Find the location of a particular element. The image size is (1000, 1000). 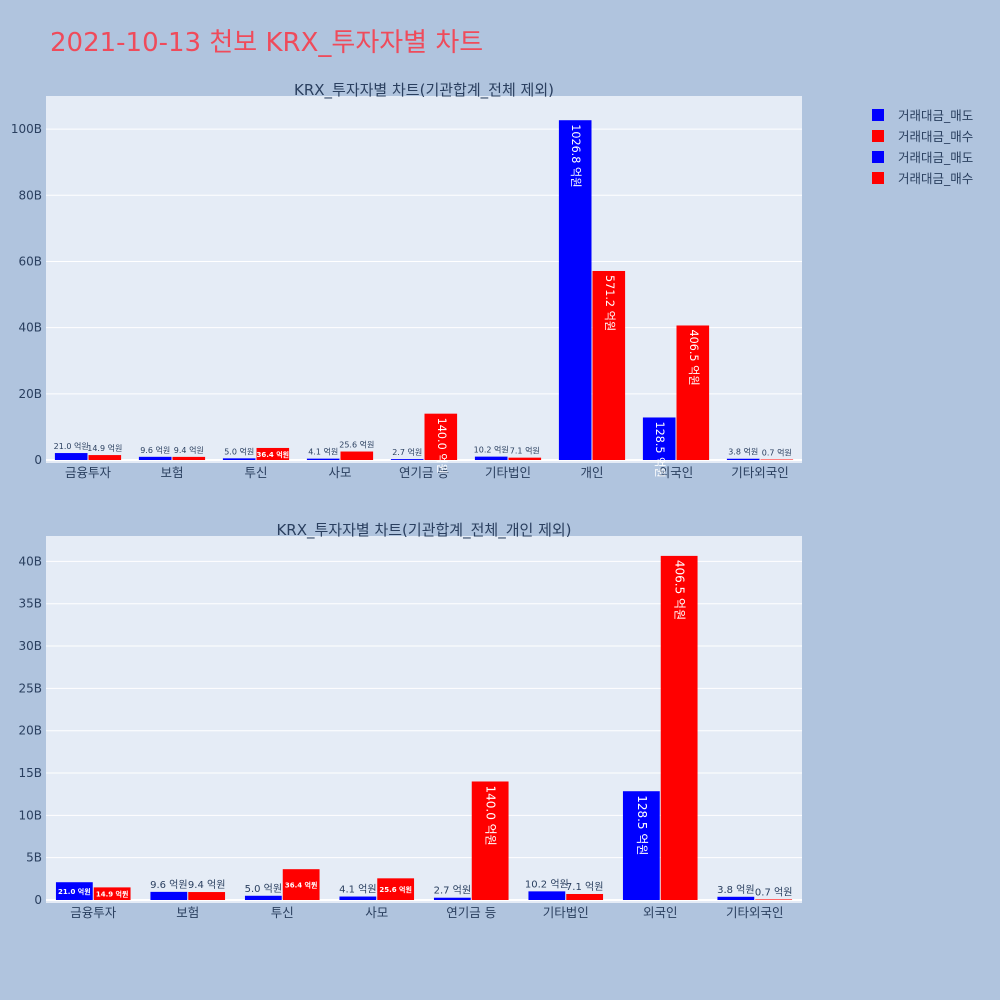

y-tick-label: 30B is located at coordinates (30, 646).